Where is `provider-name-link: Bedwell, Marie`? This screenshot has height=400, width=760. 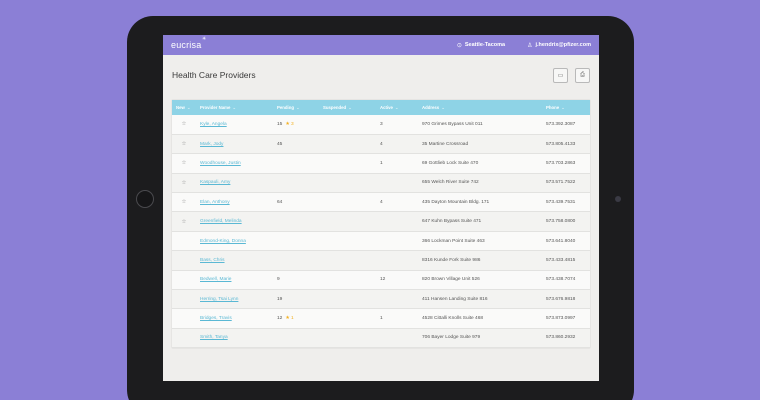 provider-name-link: Bedwell, Marie is located at coordinates (216, 280).